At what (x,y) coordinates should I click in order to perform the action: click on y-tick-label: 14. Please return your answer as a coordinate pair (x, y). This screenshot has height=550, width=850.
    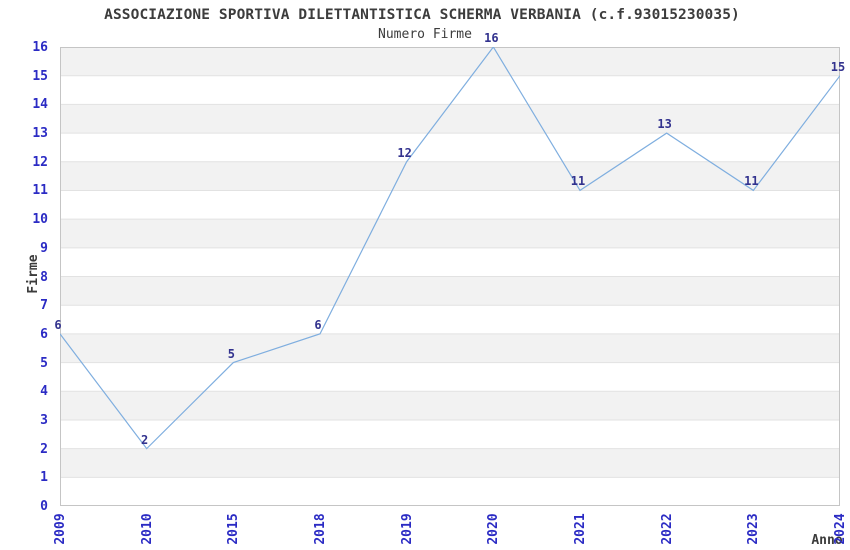
    Looking at the image, I should click on (40, 105).